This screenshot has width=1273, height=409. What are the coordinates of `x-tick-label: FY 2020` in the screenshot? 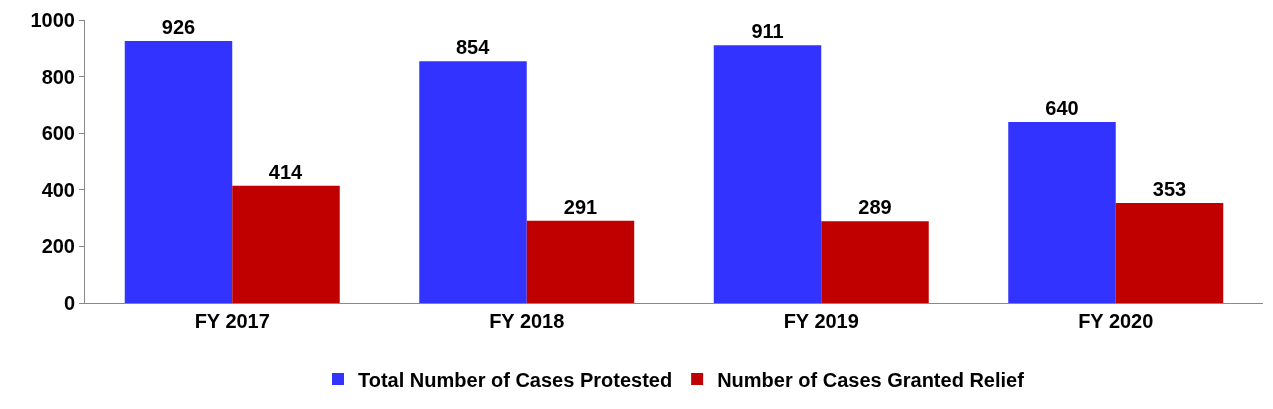 It's located at (1116, 321).